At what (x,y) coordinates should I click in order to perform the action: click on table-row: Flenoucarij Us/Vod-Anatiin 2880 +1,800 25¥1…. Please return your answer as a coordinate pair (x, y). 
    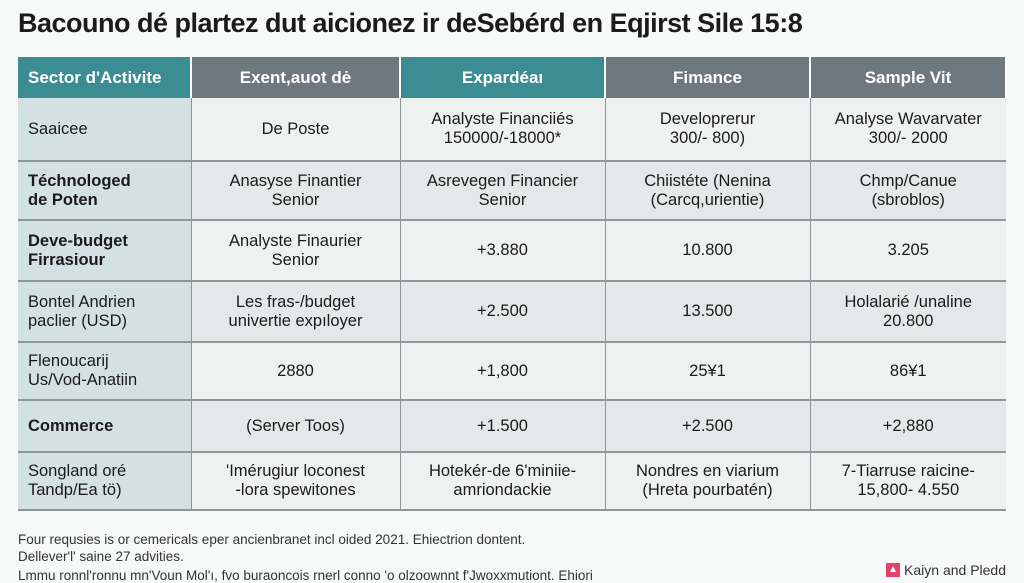
    Looking at the image, I should click on (512, 371).